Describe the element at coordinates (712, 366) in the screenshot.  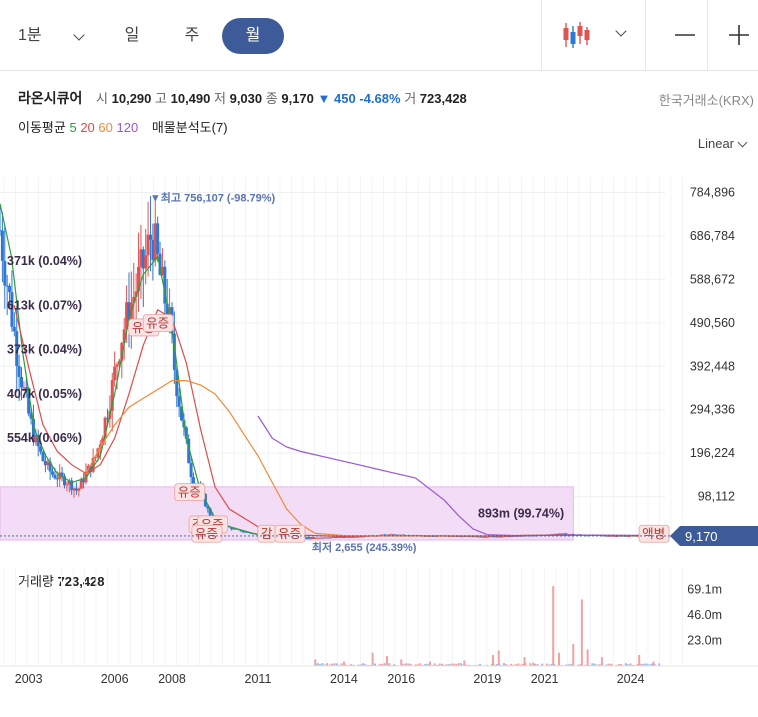
I see `y-tick-label: 392,448` at that location.